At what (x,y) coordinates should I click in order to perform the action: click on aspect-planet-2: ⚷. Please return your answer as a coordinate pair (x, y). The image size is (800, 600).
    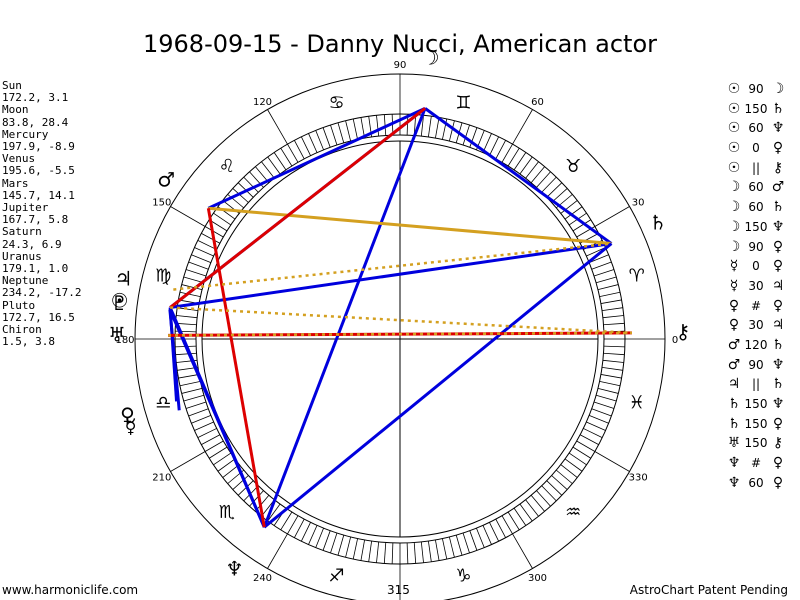
    Looking at the image, I should click on (778, 443).